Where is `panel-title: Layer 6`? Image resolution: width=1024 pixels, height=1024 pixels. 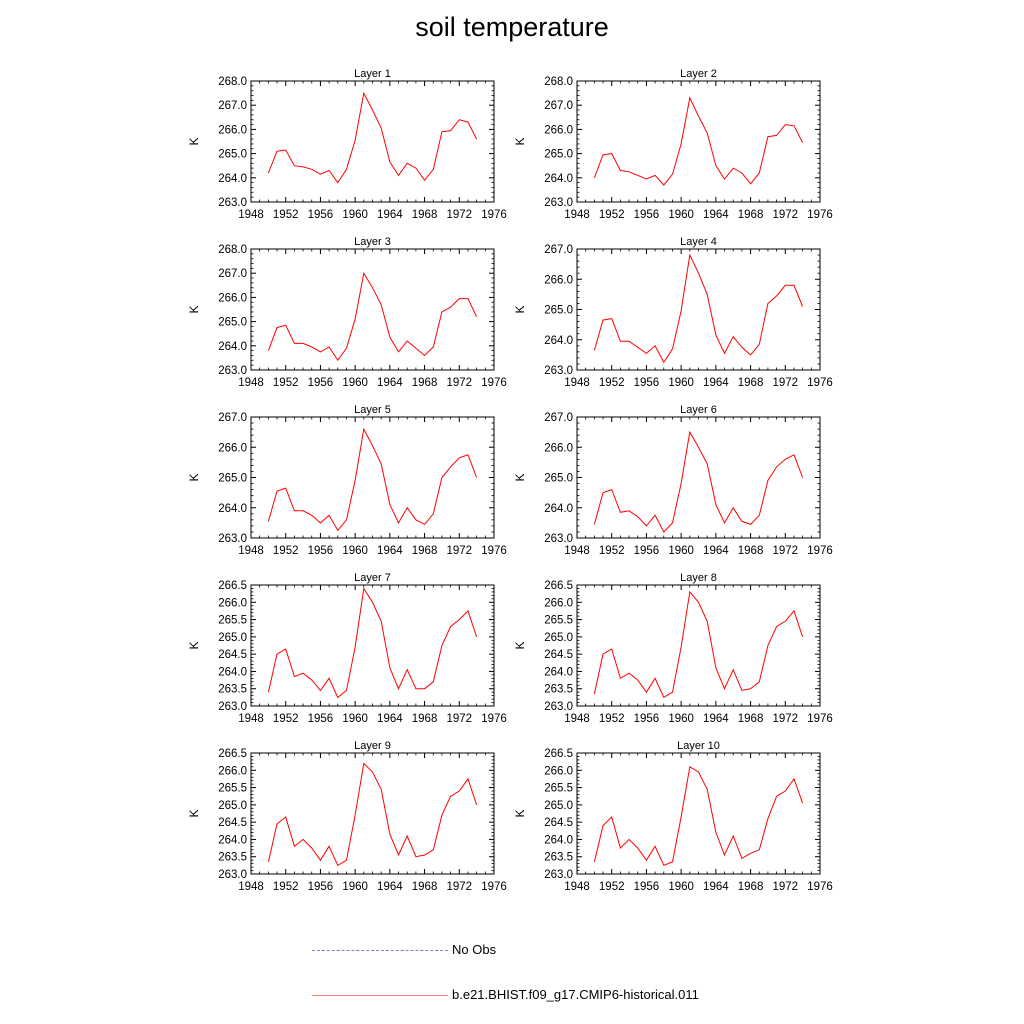
panel-title: Layer 6 is located at coordinates (698, 410).